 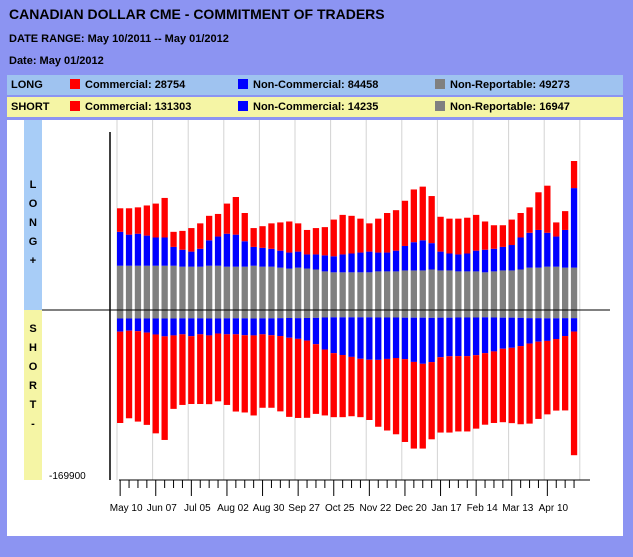 I want to click on long-side-band, so click(x=33, y=215).